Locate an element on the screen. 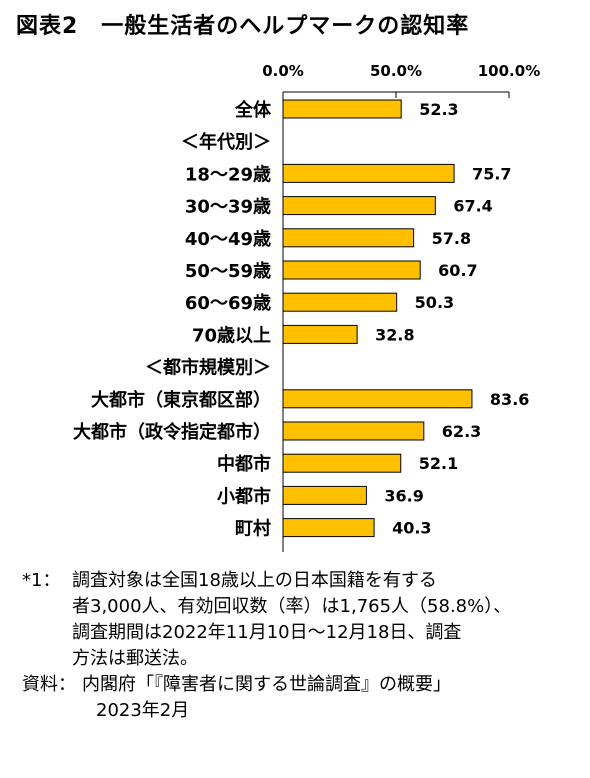 Image resolution: width=590 pixels, height=778 pixels. data-label: 36.9 is located at coordinates (403, 495).